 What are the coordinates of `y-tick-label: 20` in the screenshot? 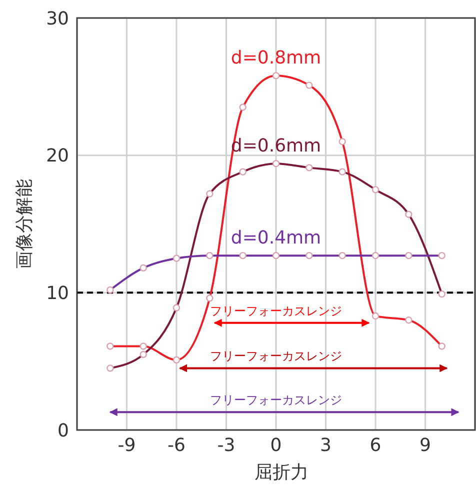 It's located at (57, 156).